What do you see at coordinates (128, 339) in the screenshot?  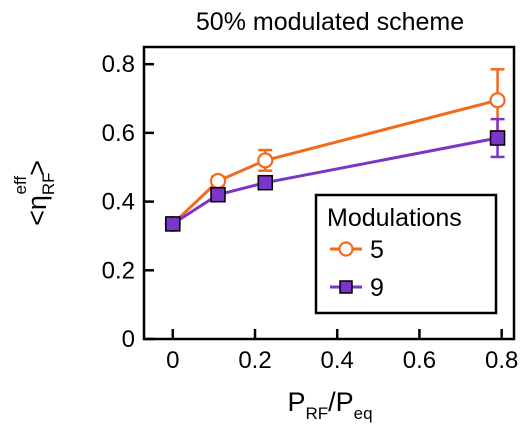 I see `y-tick-label: 0` at bounding box center [128, 339].